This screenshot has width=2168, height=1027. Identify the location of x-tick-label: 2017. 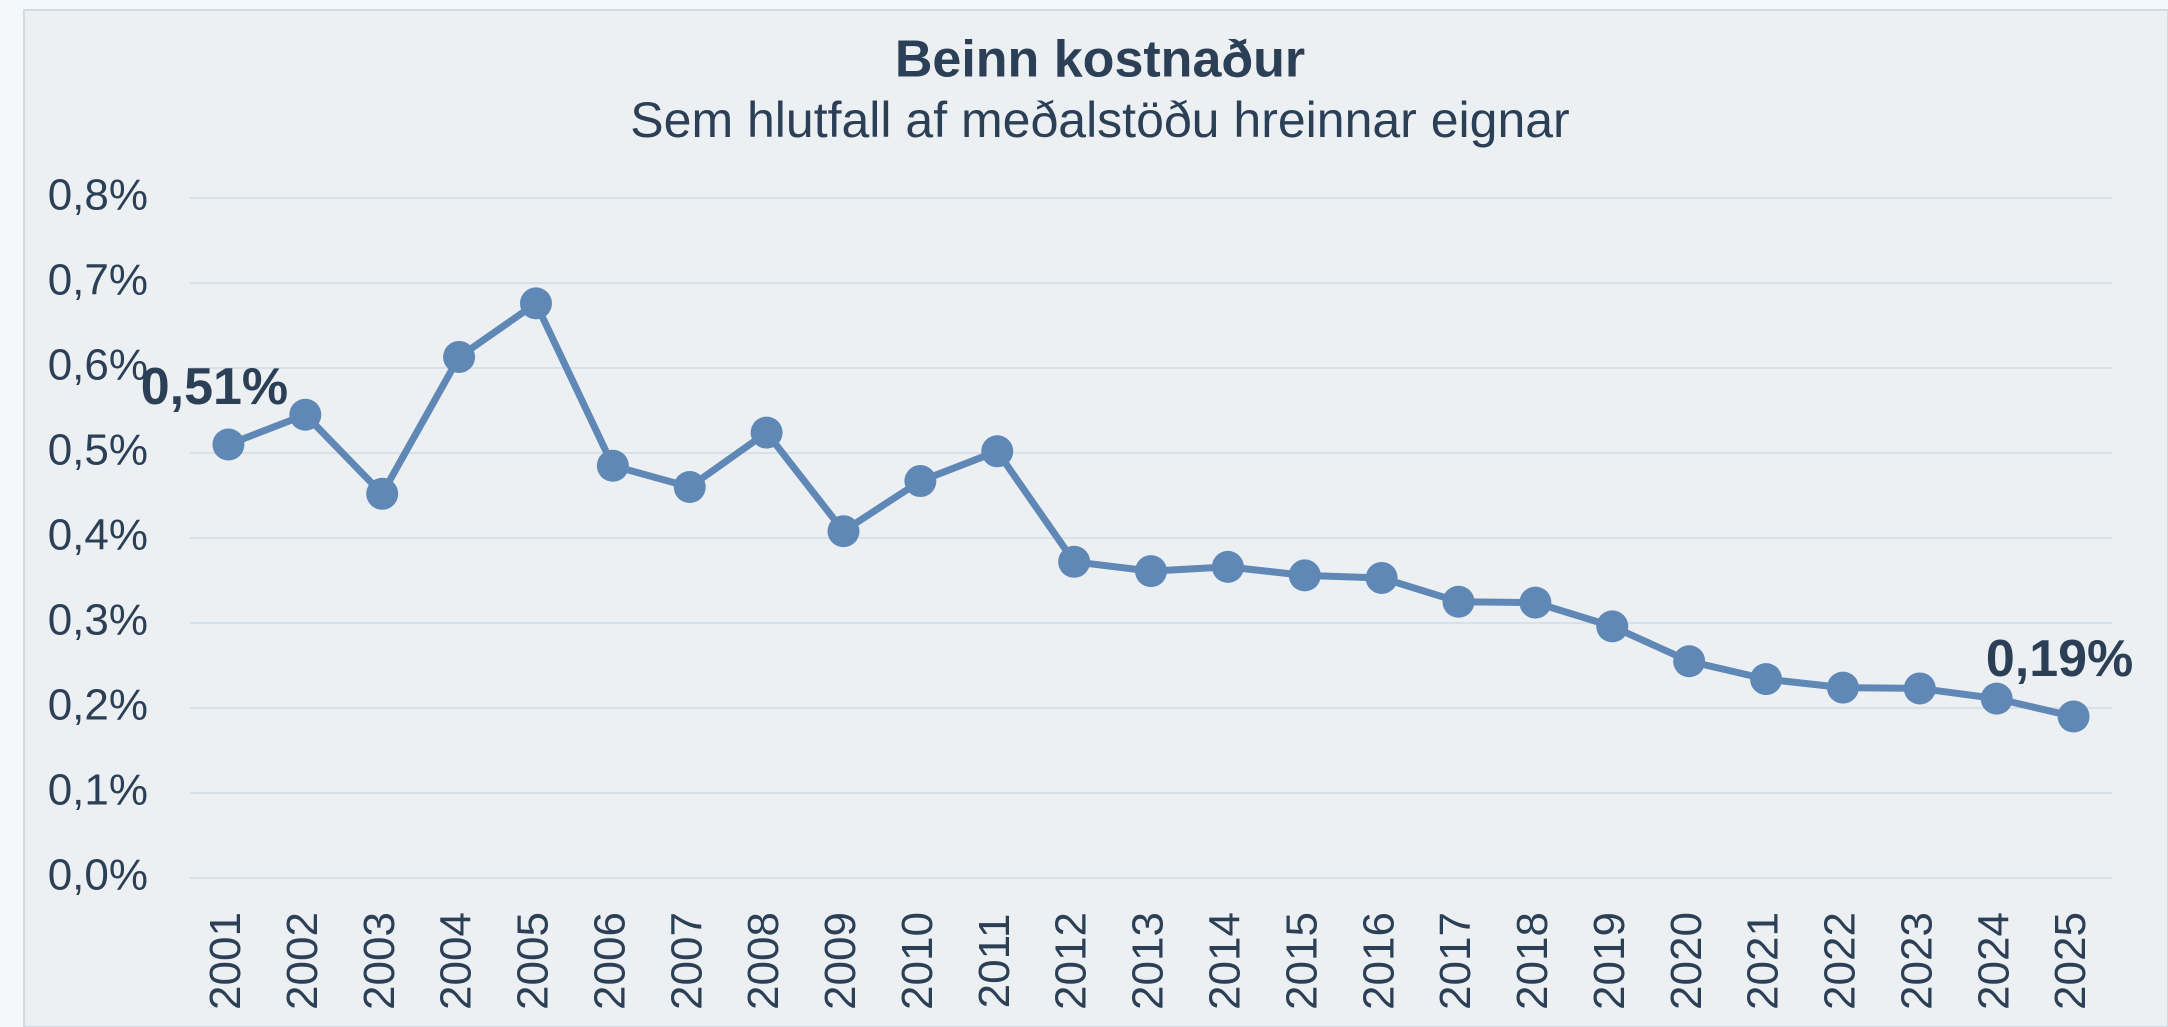
(1455, 961).